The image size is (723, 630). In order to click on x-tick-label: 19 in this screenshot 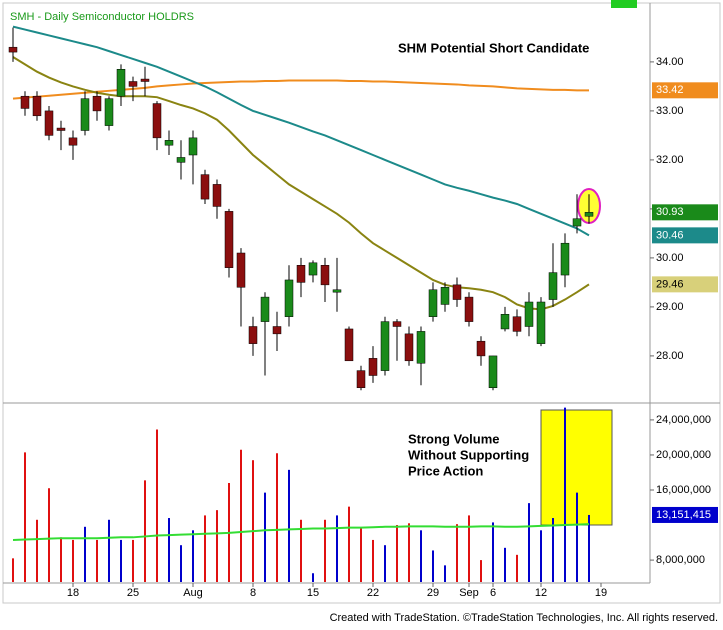, I will do `click(601, 593)`.